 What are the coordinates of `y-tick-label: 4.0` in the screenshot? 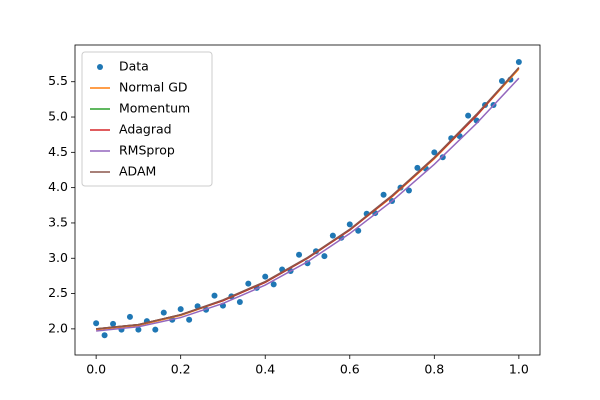 It's located at (58, 186).